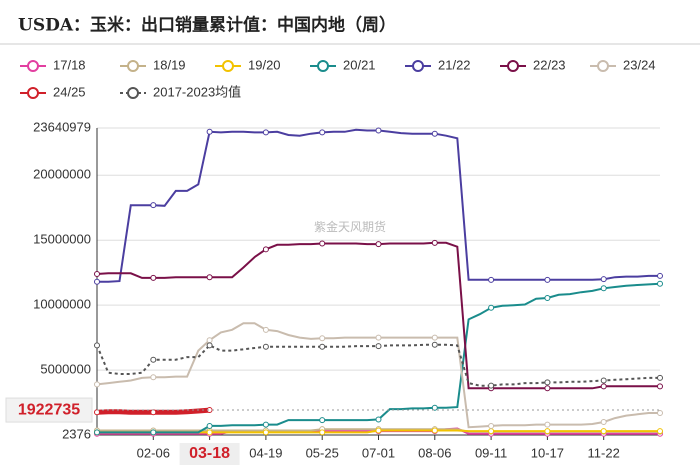  I want to click on legend-item: 21/22, so click(438, 64).